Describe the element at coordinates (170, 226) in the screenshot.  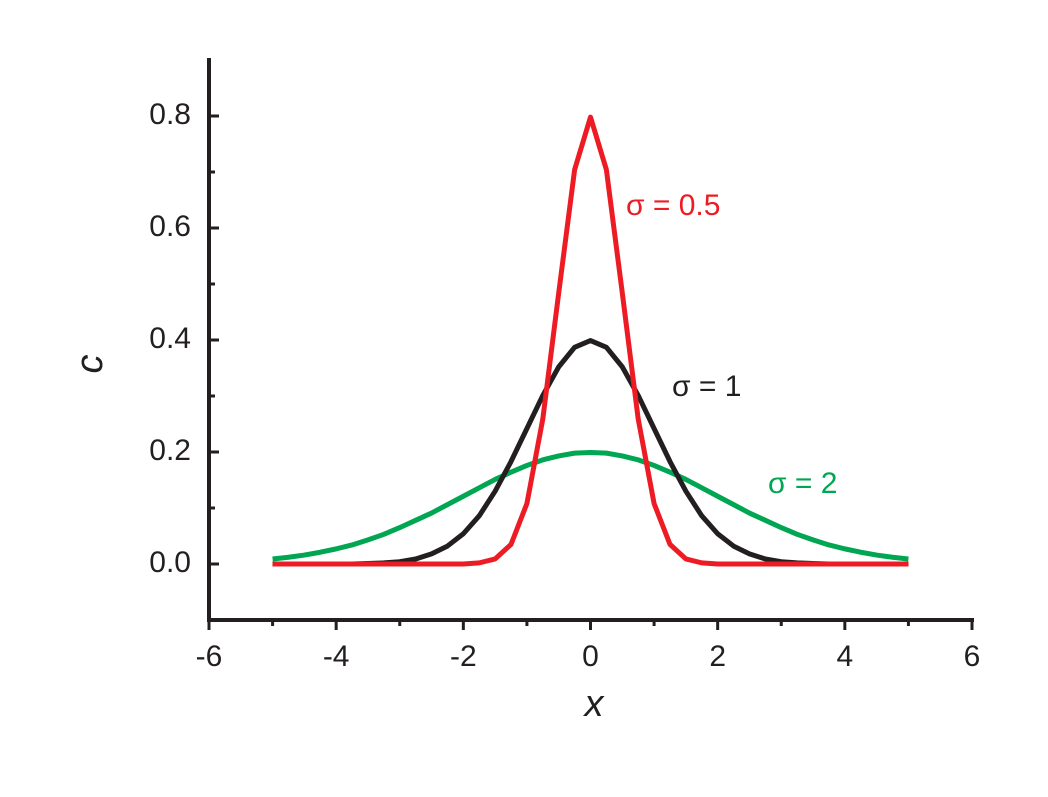
I see `y-tick-label: 0.6` at that location.